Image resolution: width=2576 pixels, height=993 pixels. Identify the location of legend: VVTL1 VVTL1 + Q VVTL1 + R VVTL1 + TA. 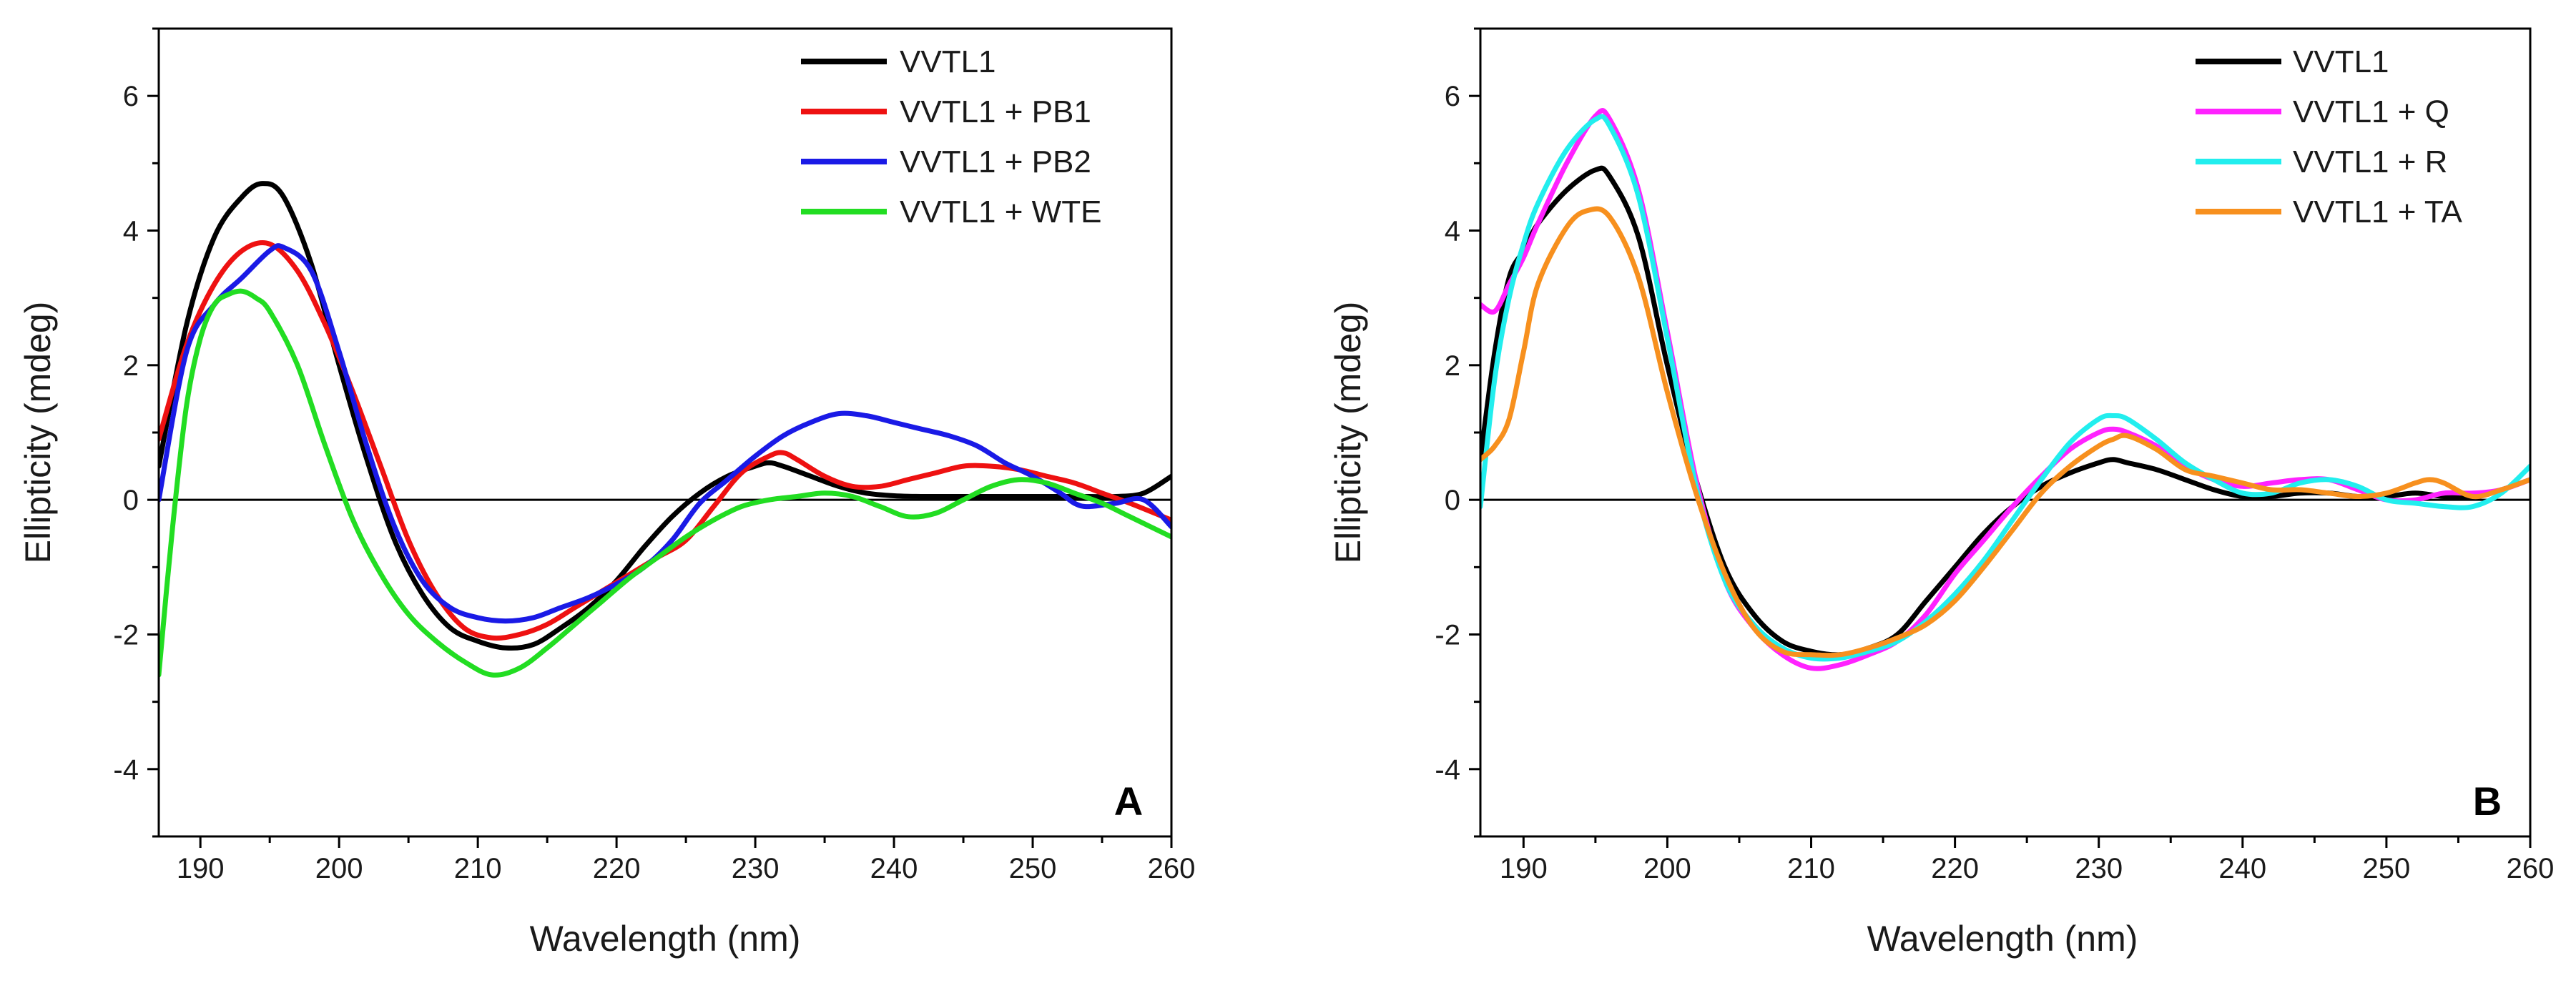
(2329, 136).